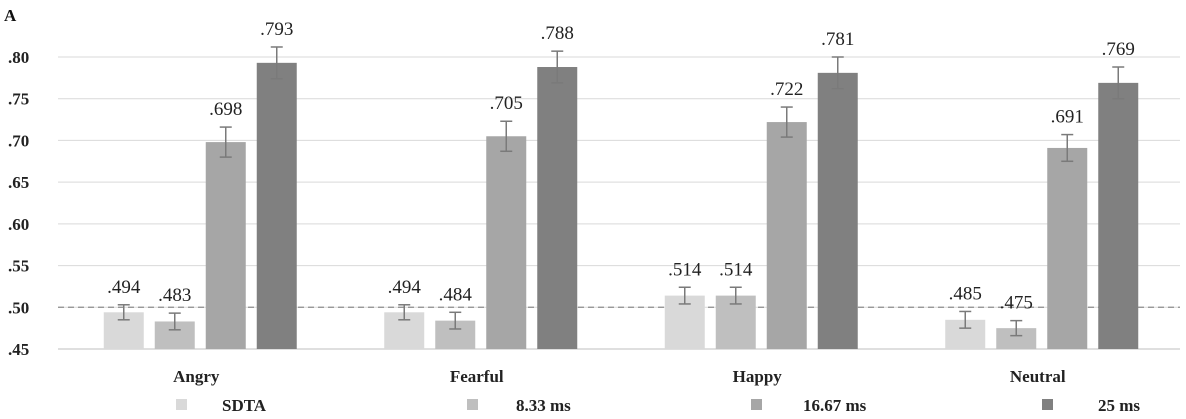 Image resolution: width=1186 pixels, height=419 pixels. Describe the element at coordinates (506, 103) in the screenshot. I see `data-label: .705` at that location.